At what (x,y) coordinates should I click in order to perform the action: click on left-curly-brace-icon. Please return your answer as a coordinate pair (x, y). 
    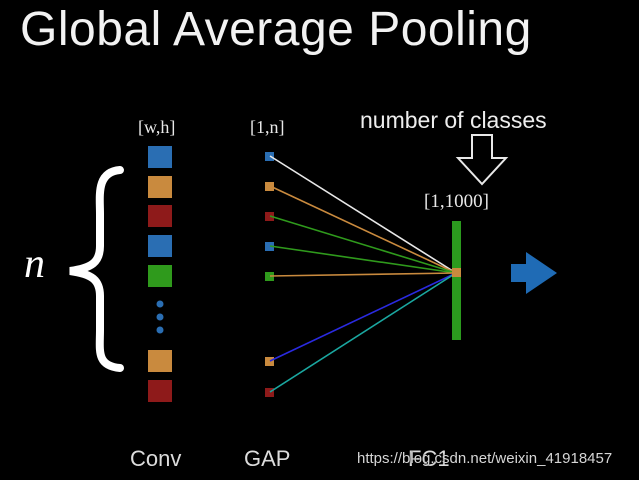
    Looking at the image, I should click on (96, 269).